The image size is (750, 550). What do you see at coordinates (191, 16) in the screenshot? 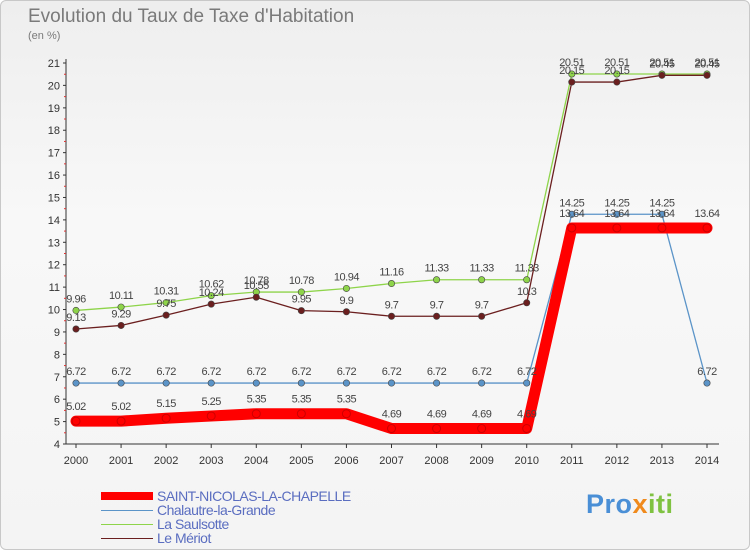
I see `chart-title: Evolution du Taux de Taxe d'Habitation` at bounding box center [191, 16].